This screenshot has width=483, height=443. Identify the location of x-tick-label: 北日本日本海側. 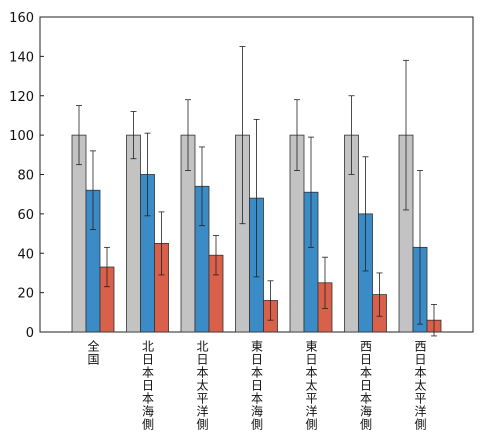
(148, 385).